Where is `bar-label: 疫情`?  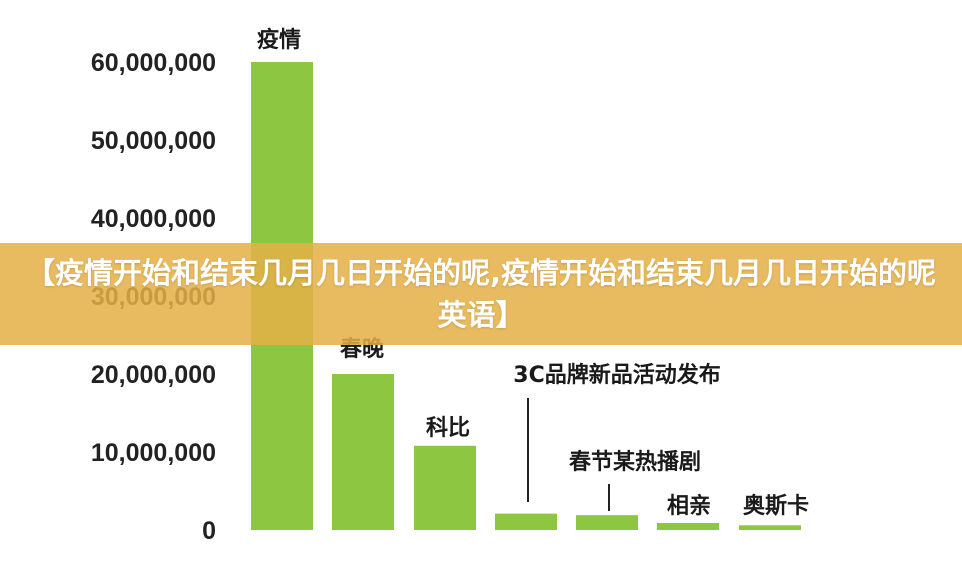 bar-label: 疫情 is located at coordinates (279, 40).